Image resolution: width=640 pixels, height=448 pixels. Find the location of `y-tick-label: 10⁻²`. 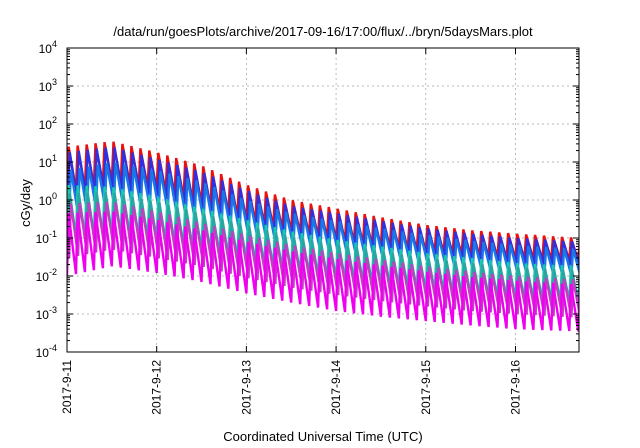

y-tick-label: 10⁻² is located at coordinates (46, 275).